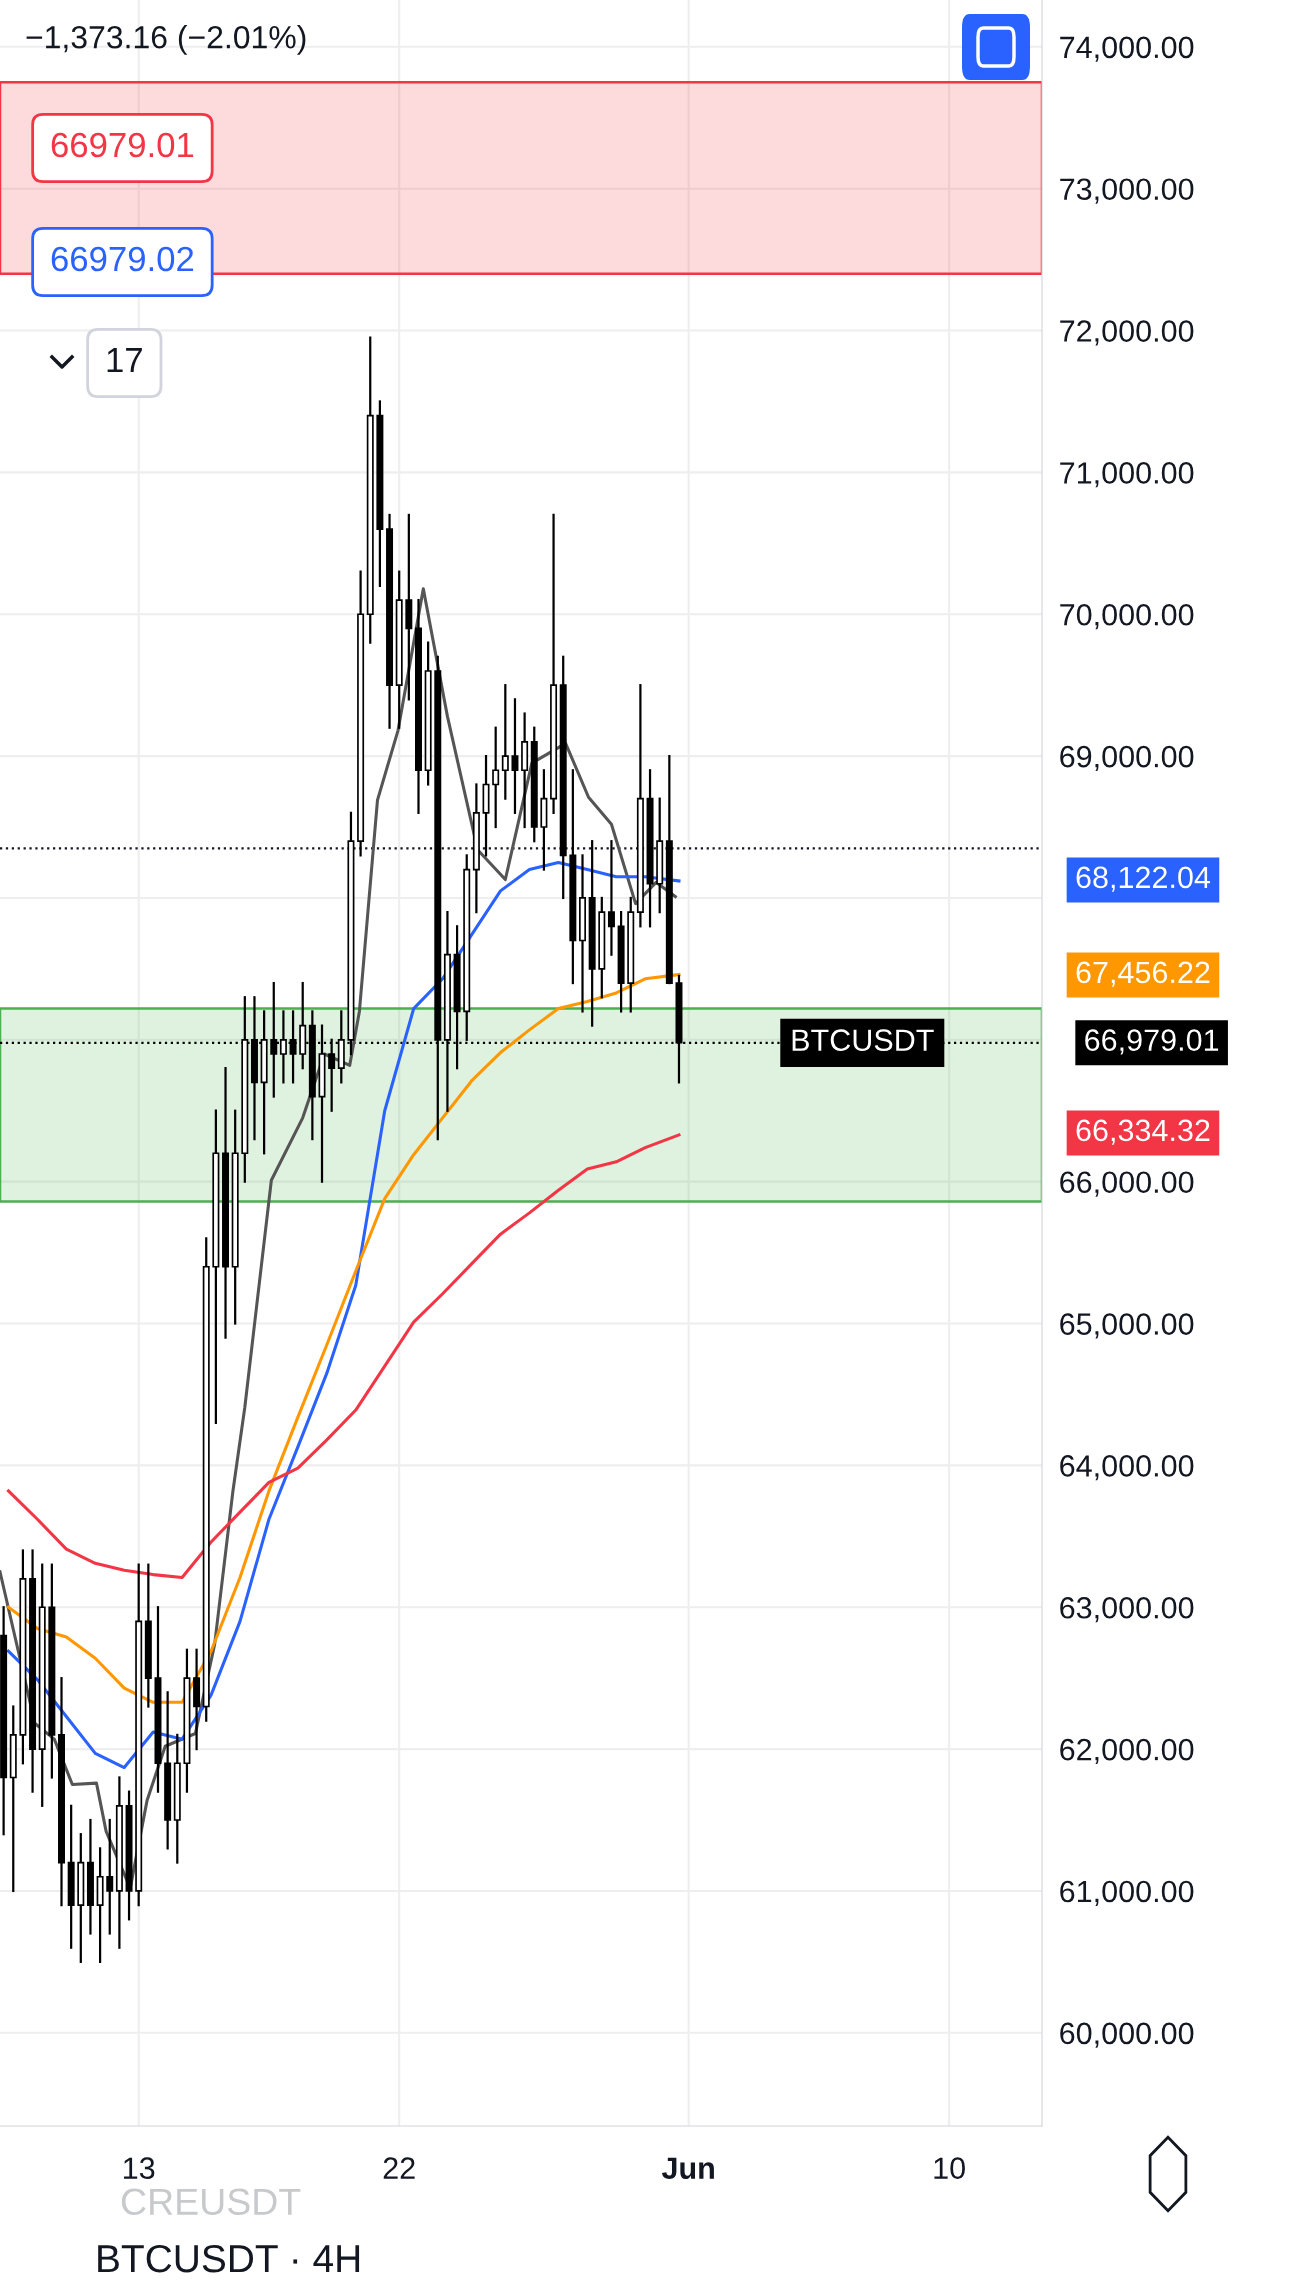 Image resolution: width=1290 pixels, height=2291 pixels. Describe the element at coordinates (399, 2168) in the screenshot. I see `x-tick-label: 22` at that location.